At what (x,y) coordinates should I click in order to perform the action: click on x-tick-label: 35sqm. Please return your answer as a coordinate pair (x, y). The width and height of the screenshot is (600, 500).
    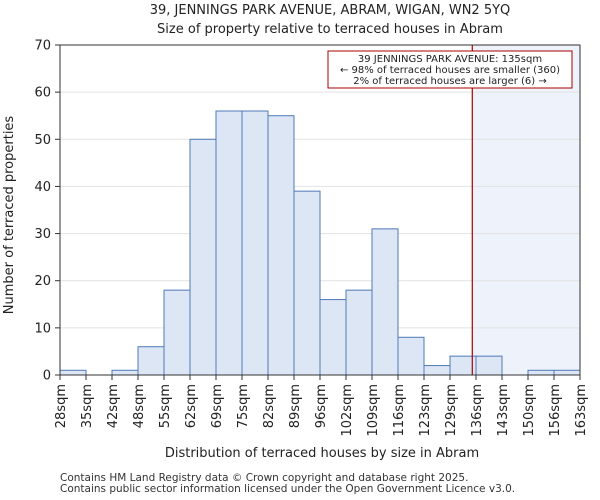
    Looking at the image, I should click on (87, 406).